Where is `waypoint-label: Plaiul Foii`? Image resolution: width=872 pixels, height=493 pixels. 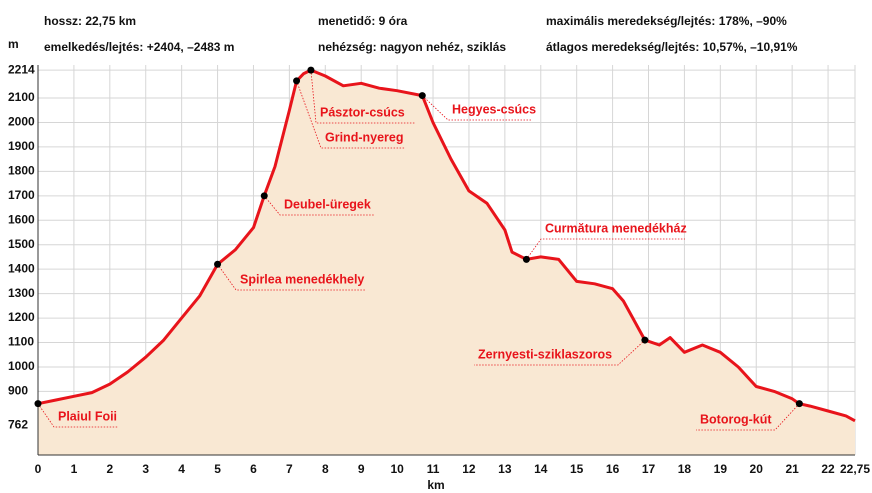 waypoint-label: Plaiul Foii is located at coordinates (87, 416).